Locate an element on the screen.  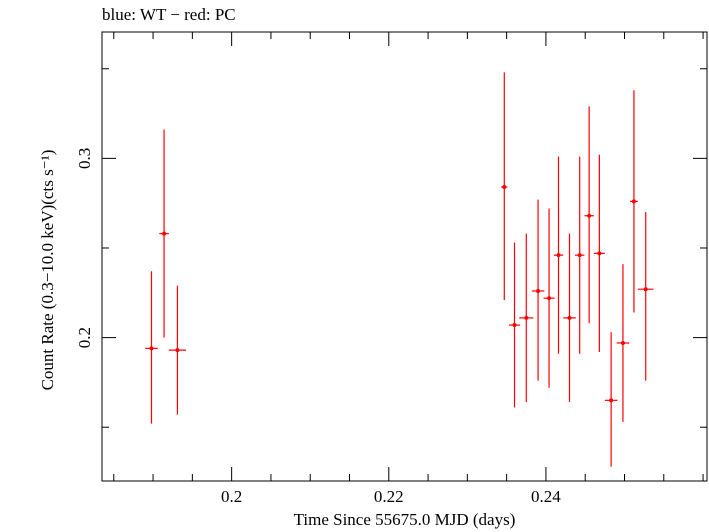
x-tick-label: 0.22 is located at coordinates (389, 496).